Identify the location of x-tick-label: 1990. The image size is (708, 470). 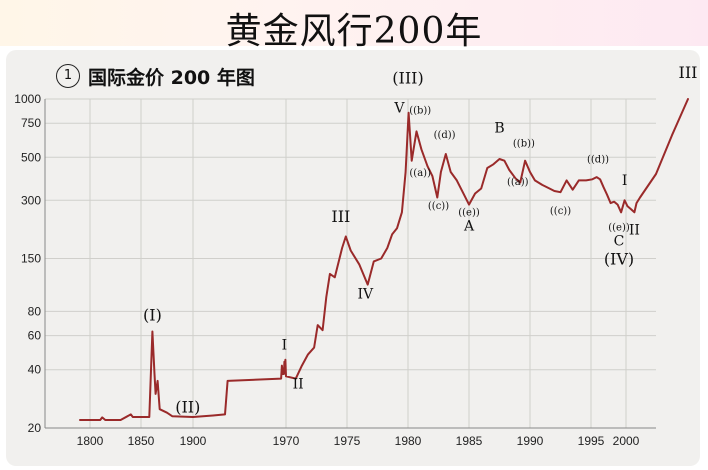
(530, 441).